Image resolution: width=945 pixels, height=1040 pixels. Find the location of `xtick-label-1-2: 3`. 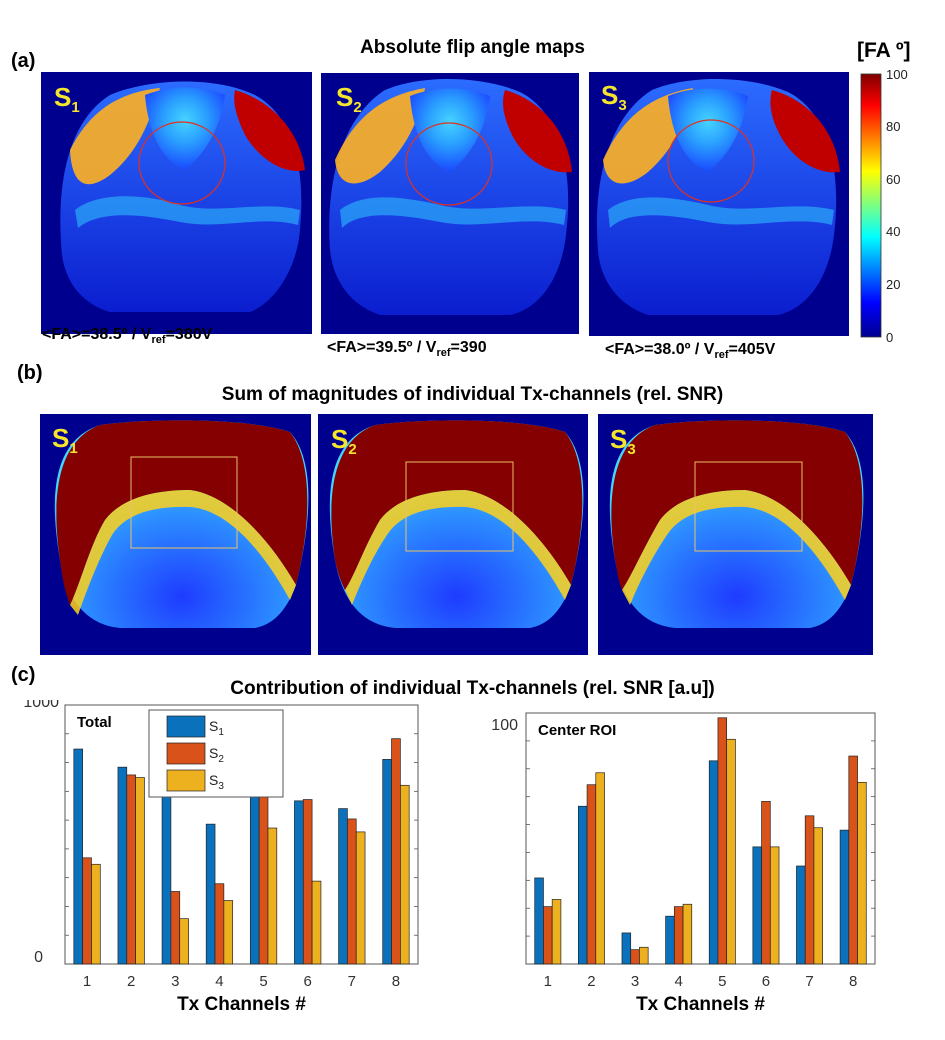

xtick-label-1-2: 3 is located at coordinates (635, 981).